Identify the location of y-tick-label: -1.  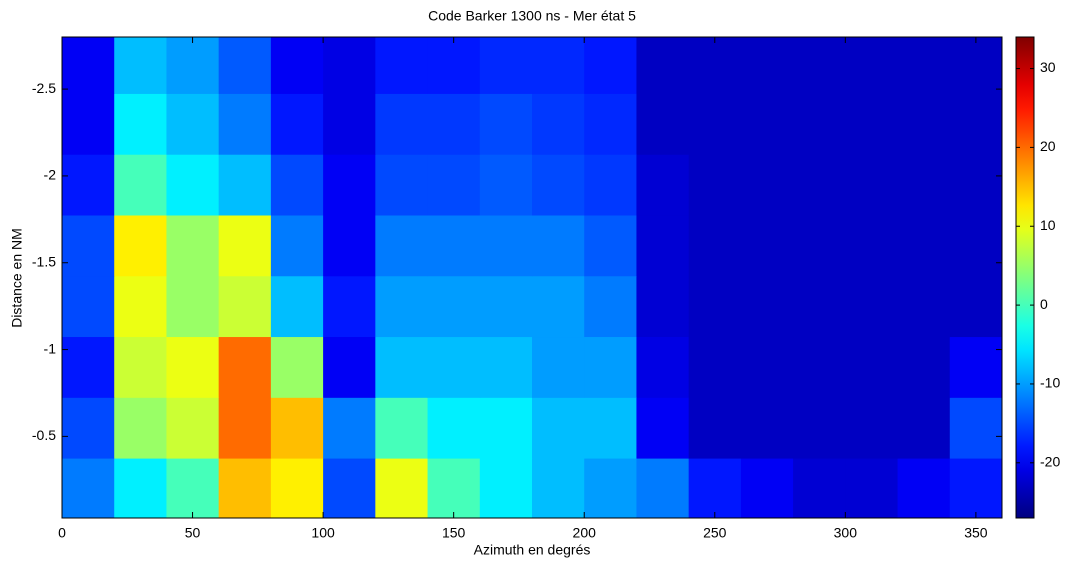
(50, 348).